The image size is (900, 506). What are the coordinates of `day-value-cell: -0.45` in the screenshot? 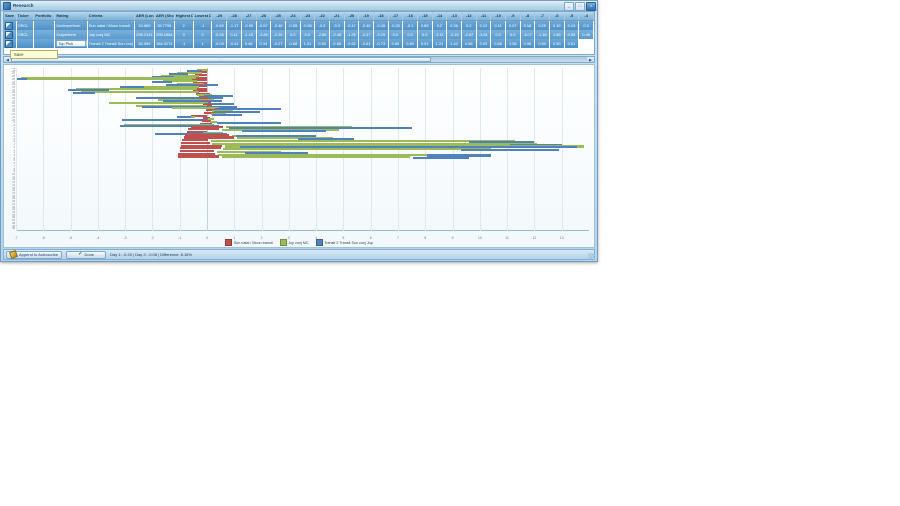 It's located at (381, 25).